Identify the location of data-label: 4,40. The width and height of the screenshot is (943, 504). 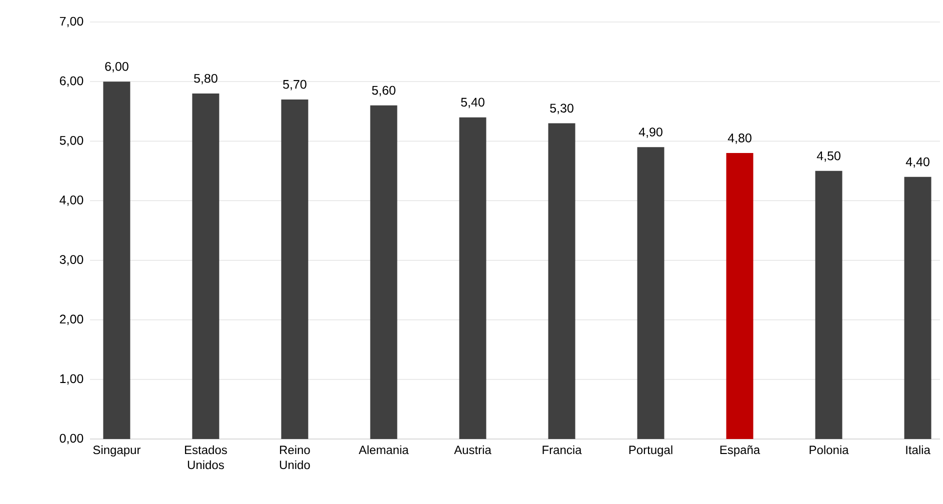
(918, 162).